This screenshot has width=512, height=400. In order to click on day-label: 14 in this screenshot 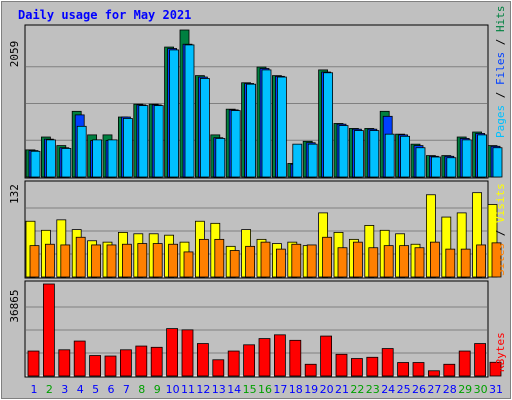, I will do `click(234, 389)`.